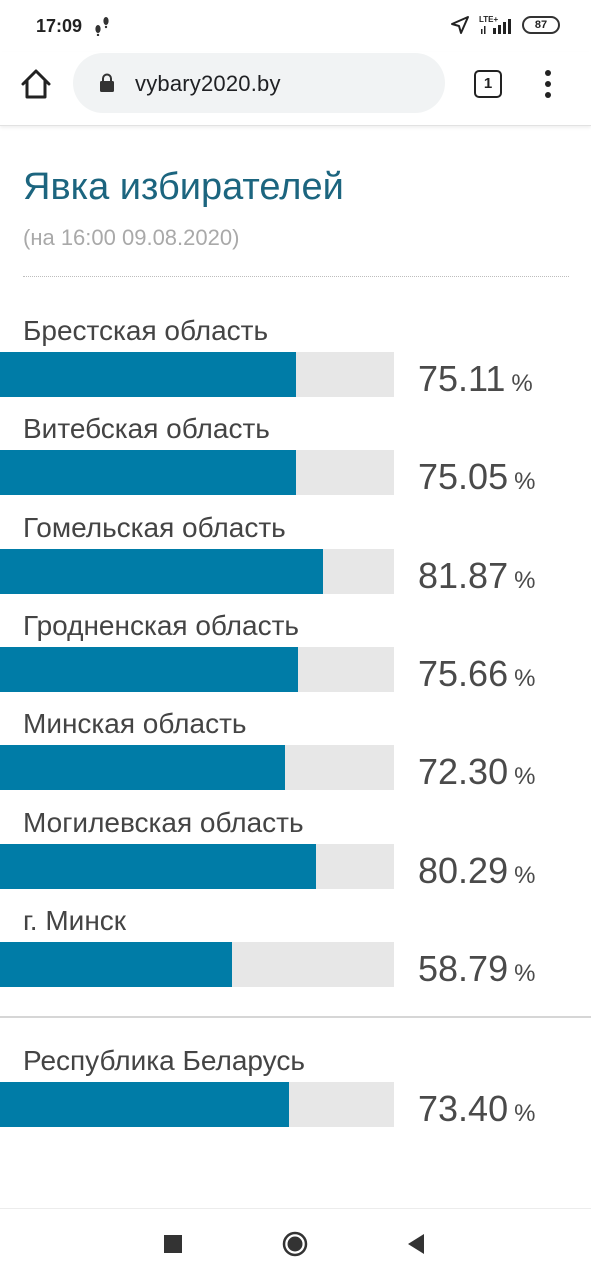 The width and height of the screenshot is (591, 1280). Describe the element at coordinates (183, 187) in the screenshot. I see `page-title: Явка избирателей` at that location.